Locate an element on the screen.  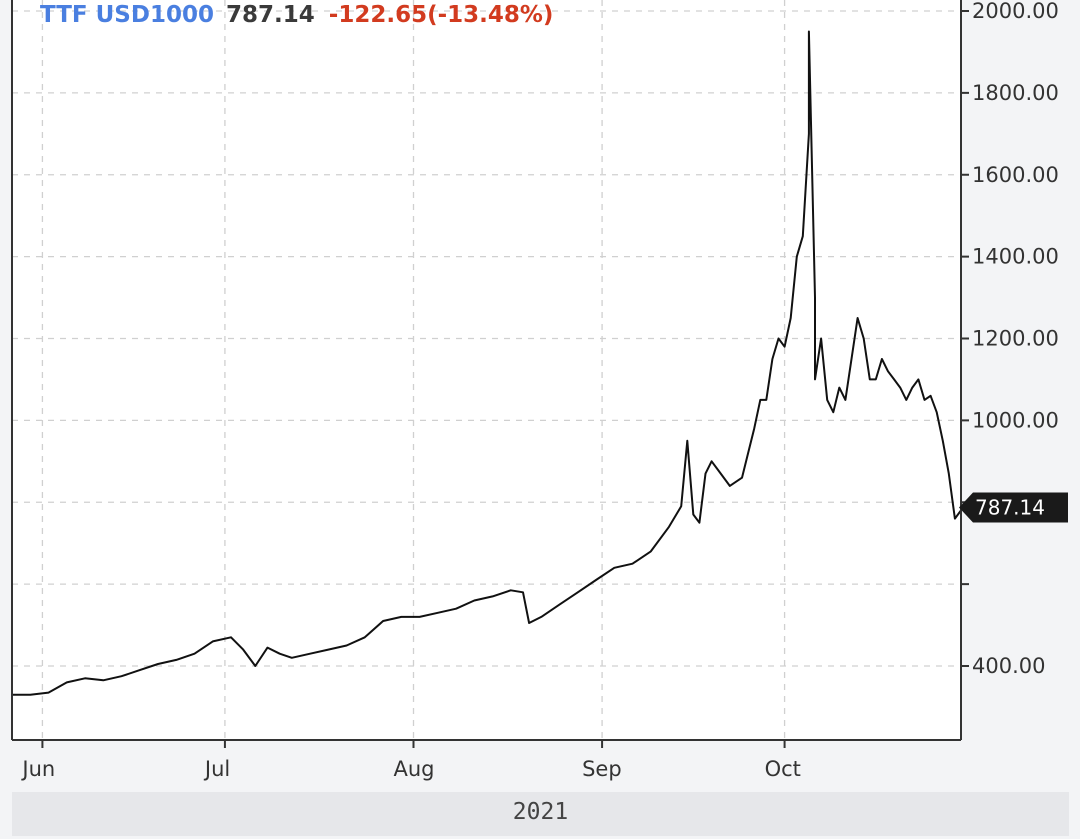
year-bar: 2021 is located at coordinates (540, 814).